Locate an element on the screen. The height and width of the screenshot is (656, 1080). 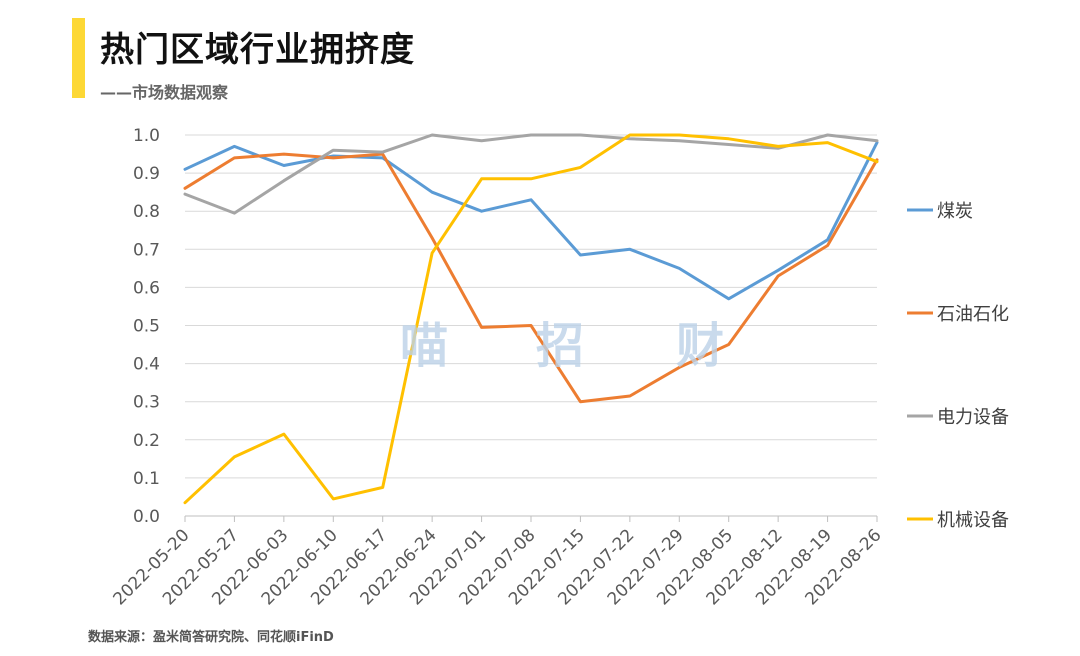
watermark-char-3: 财 is located at coordinates (700, 346).